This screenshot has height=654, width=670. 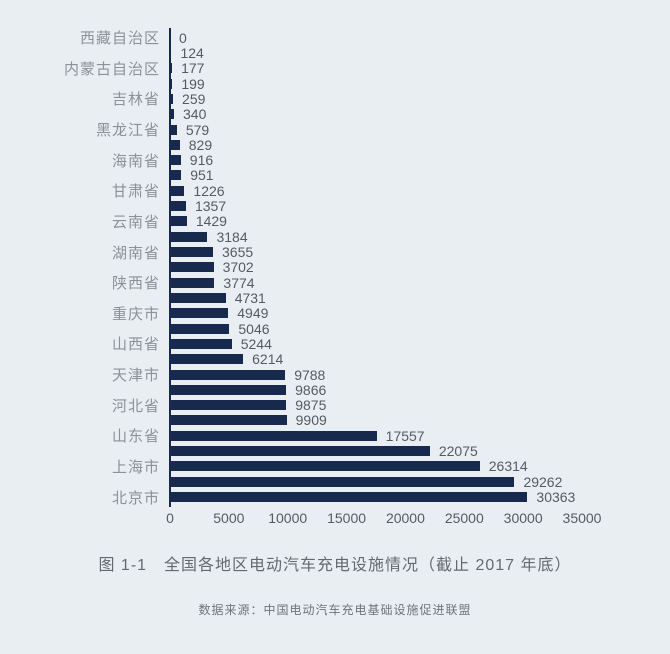 I want to click on bar-area: 1226, so click(x=420, y=191).